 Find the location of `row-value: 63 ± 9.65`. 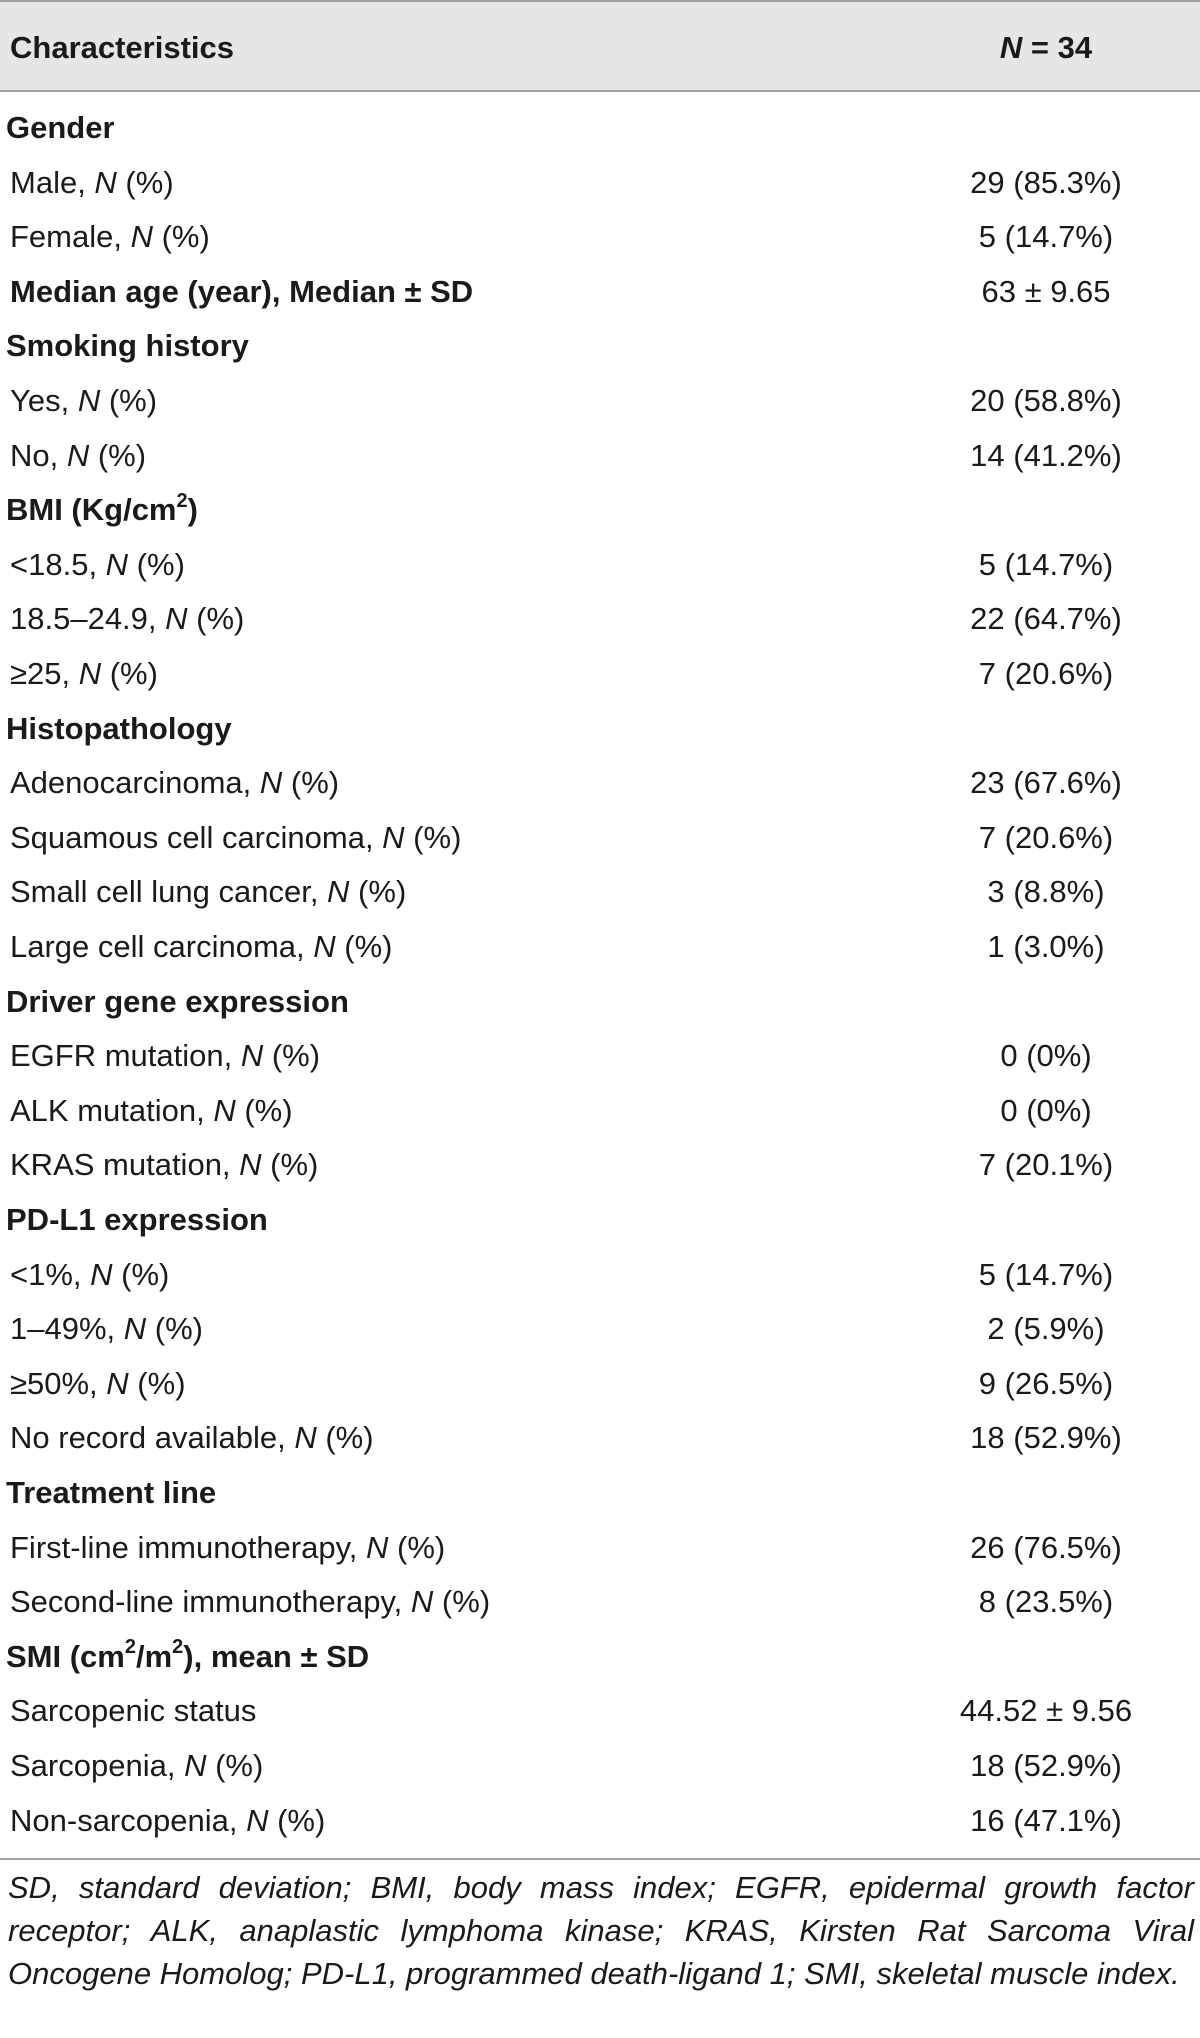

row-value: 63 ± 9.65 is located at coordinates (1046, 291).